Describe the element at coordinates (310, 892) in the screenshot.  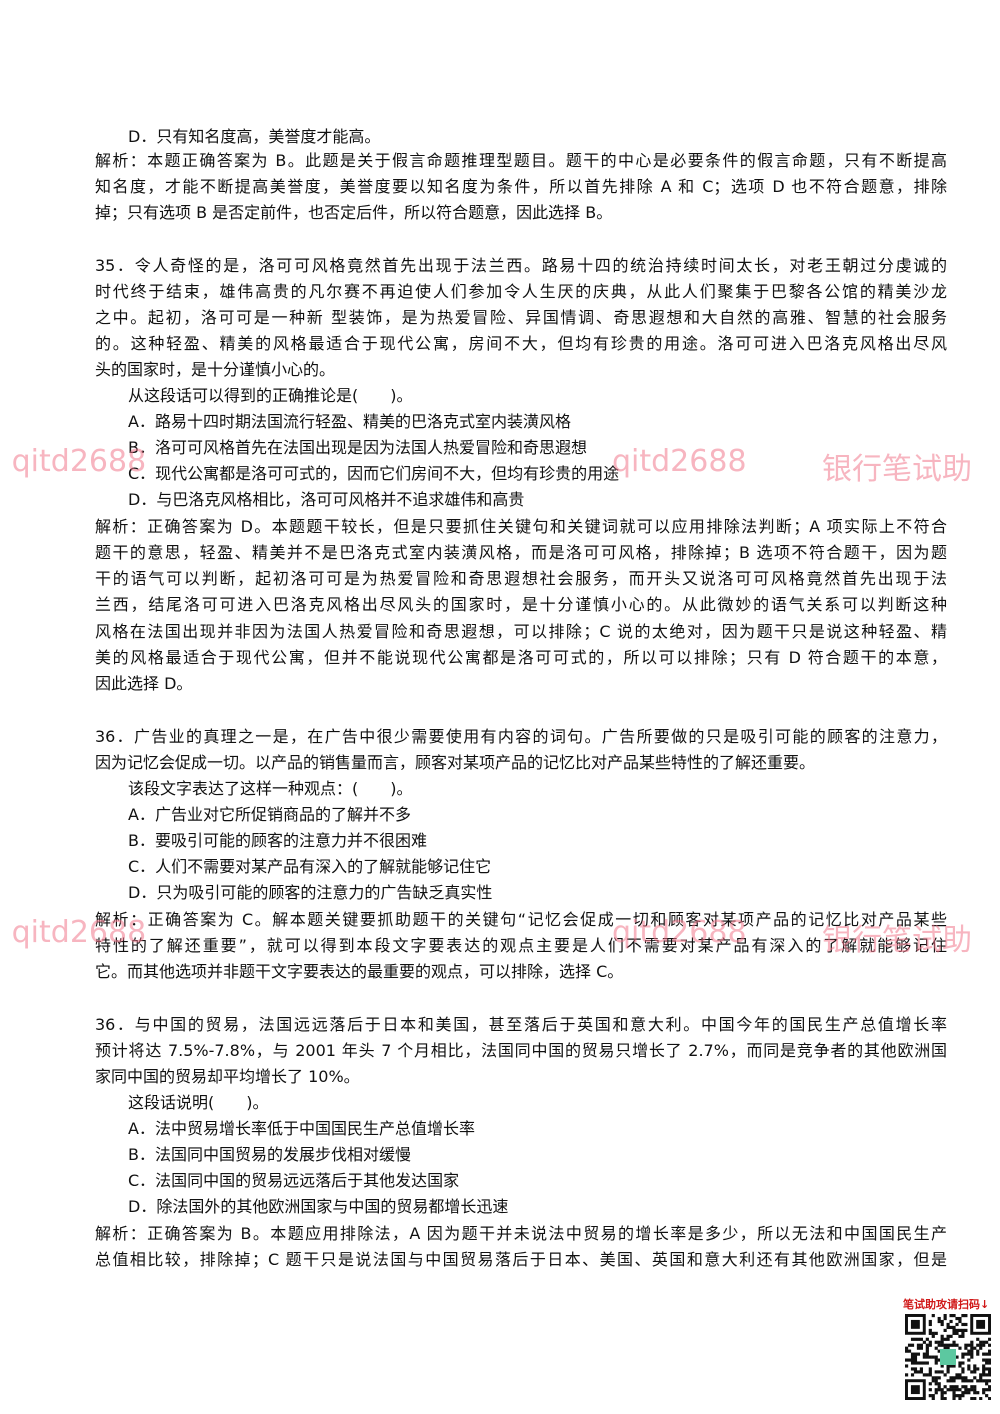
I see `text-line: D．只为吸引可能的顾客的注意力的广告缺乏真实性` at that location.